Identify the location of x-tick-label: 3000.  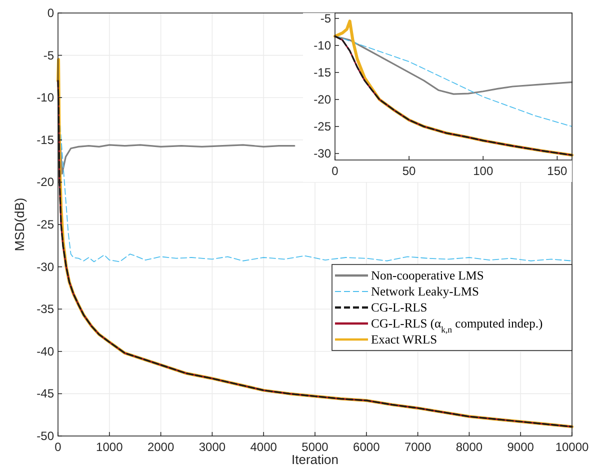
(212, 447).